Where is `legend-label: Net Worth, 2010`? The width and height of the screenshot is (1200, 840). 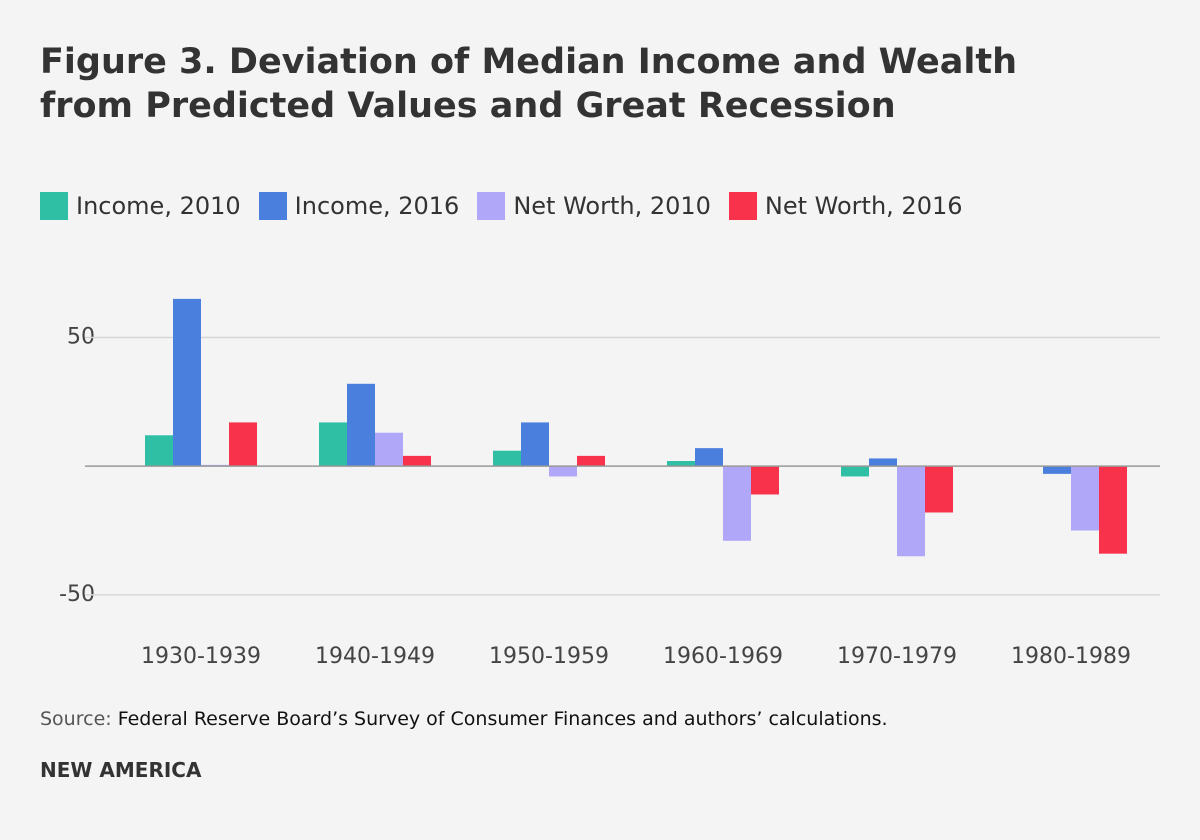
legend-label: Net Worth, 2010 is located at coordinates (612, 206).